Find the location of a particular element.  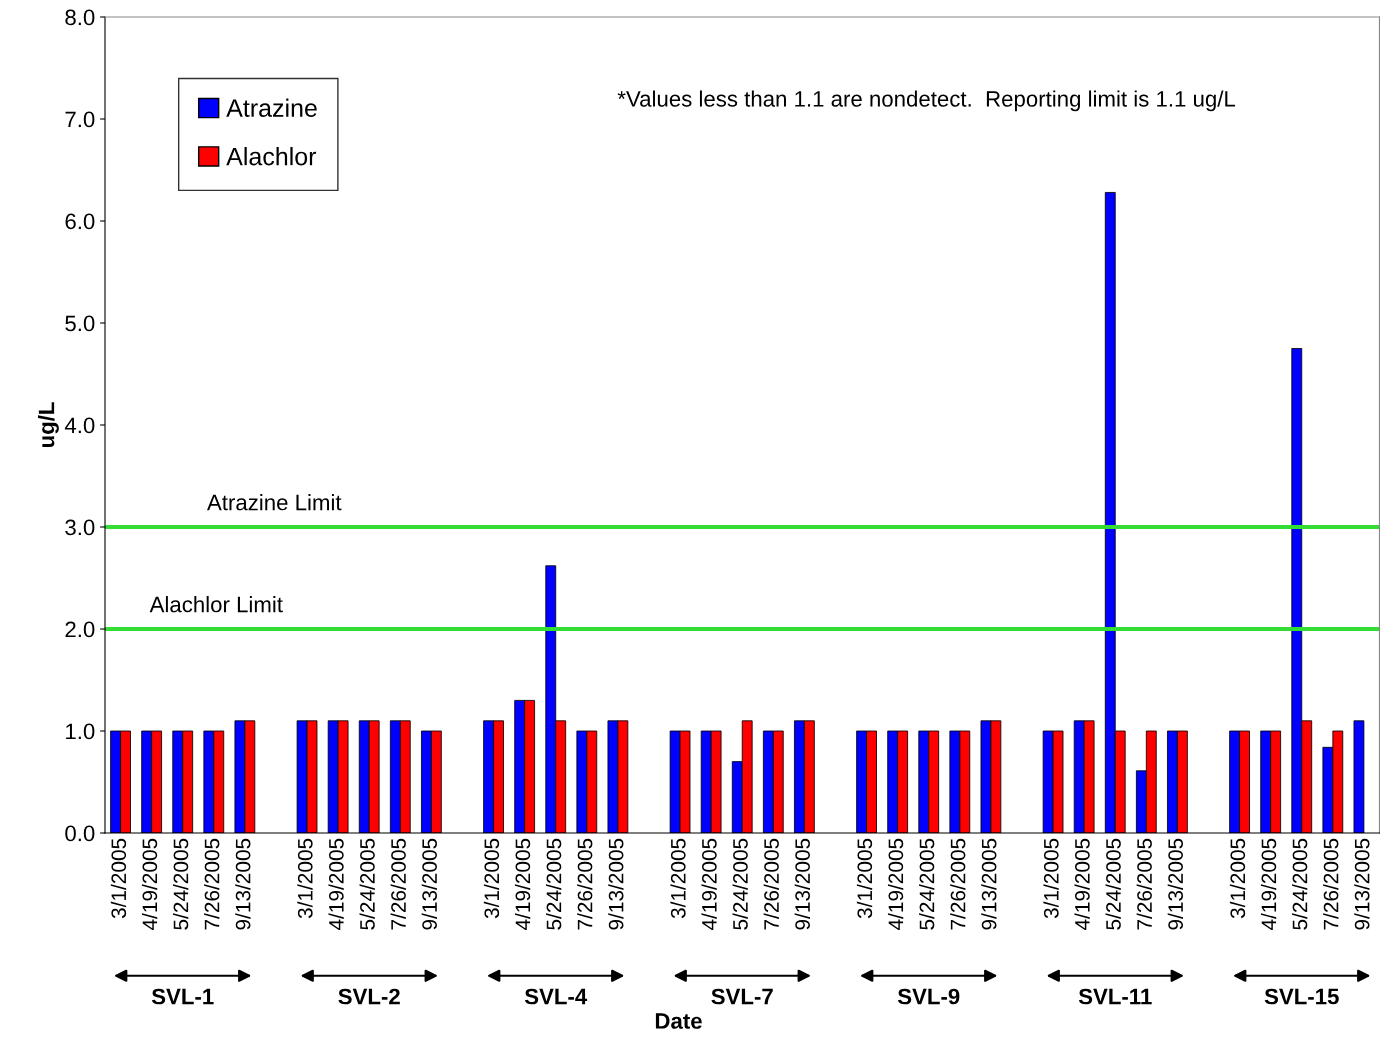

text: SVL-11 is located at coordinates (1115, 996).